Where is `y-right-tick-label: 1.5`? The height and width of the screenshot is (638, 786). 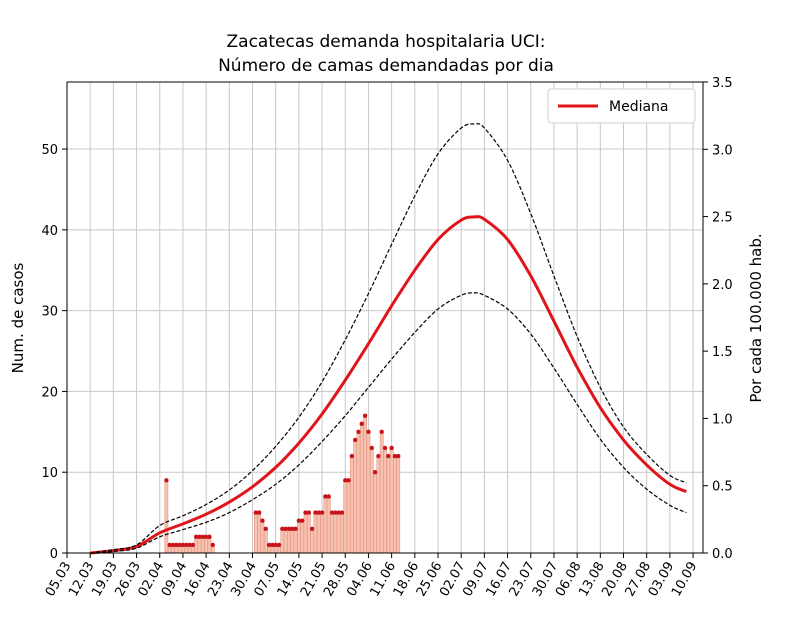
y-right-tick-label: 1.5 is located at coordinates (722, 352).